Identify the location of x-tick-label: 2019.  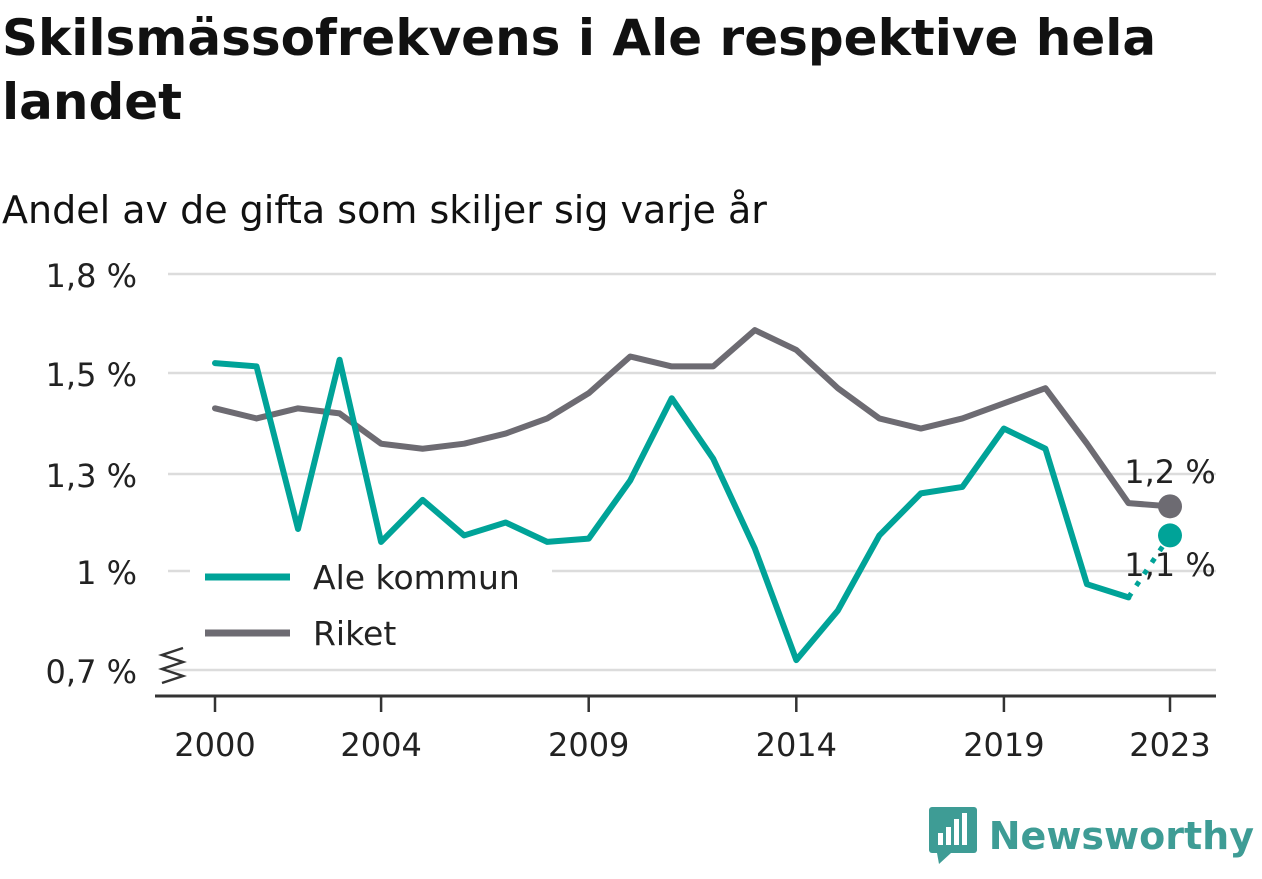
(1003, 745).